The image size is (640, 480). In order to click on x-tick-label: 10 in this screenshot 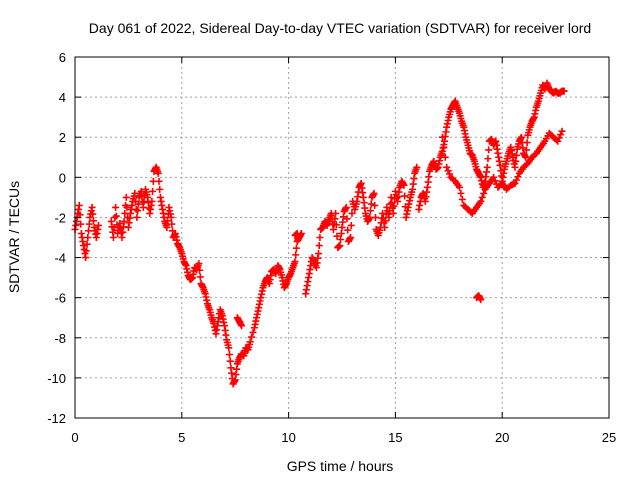, I will do `click(288, 437)`.